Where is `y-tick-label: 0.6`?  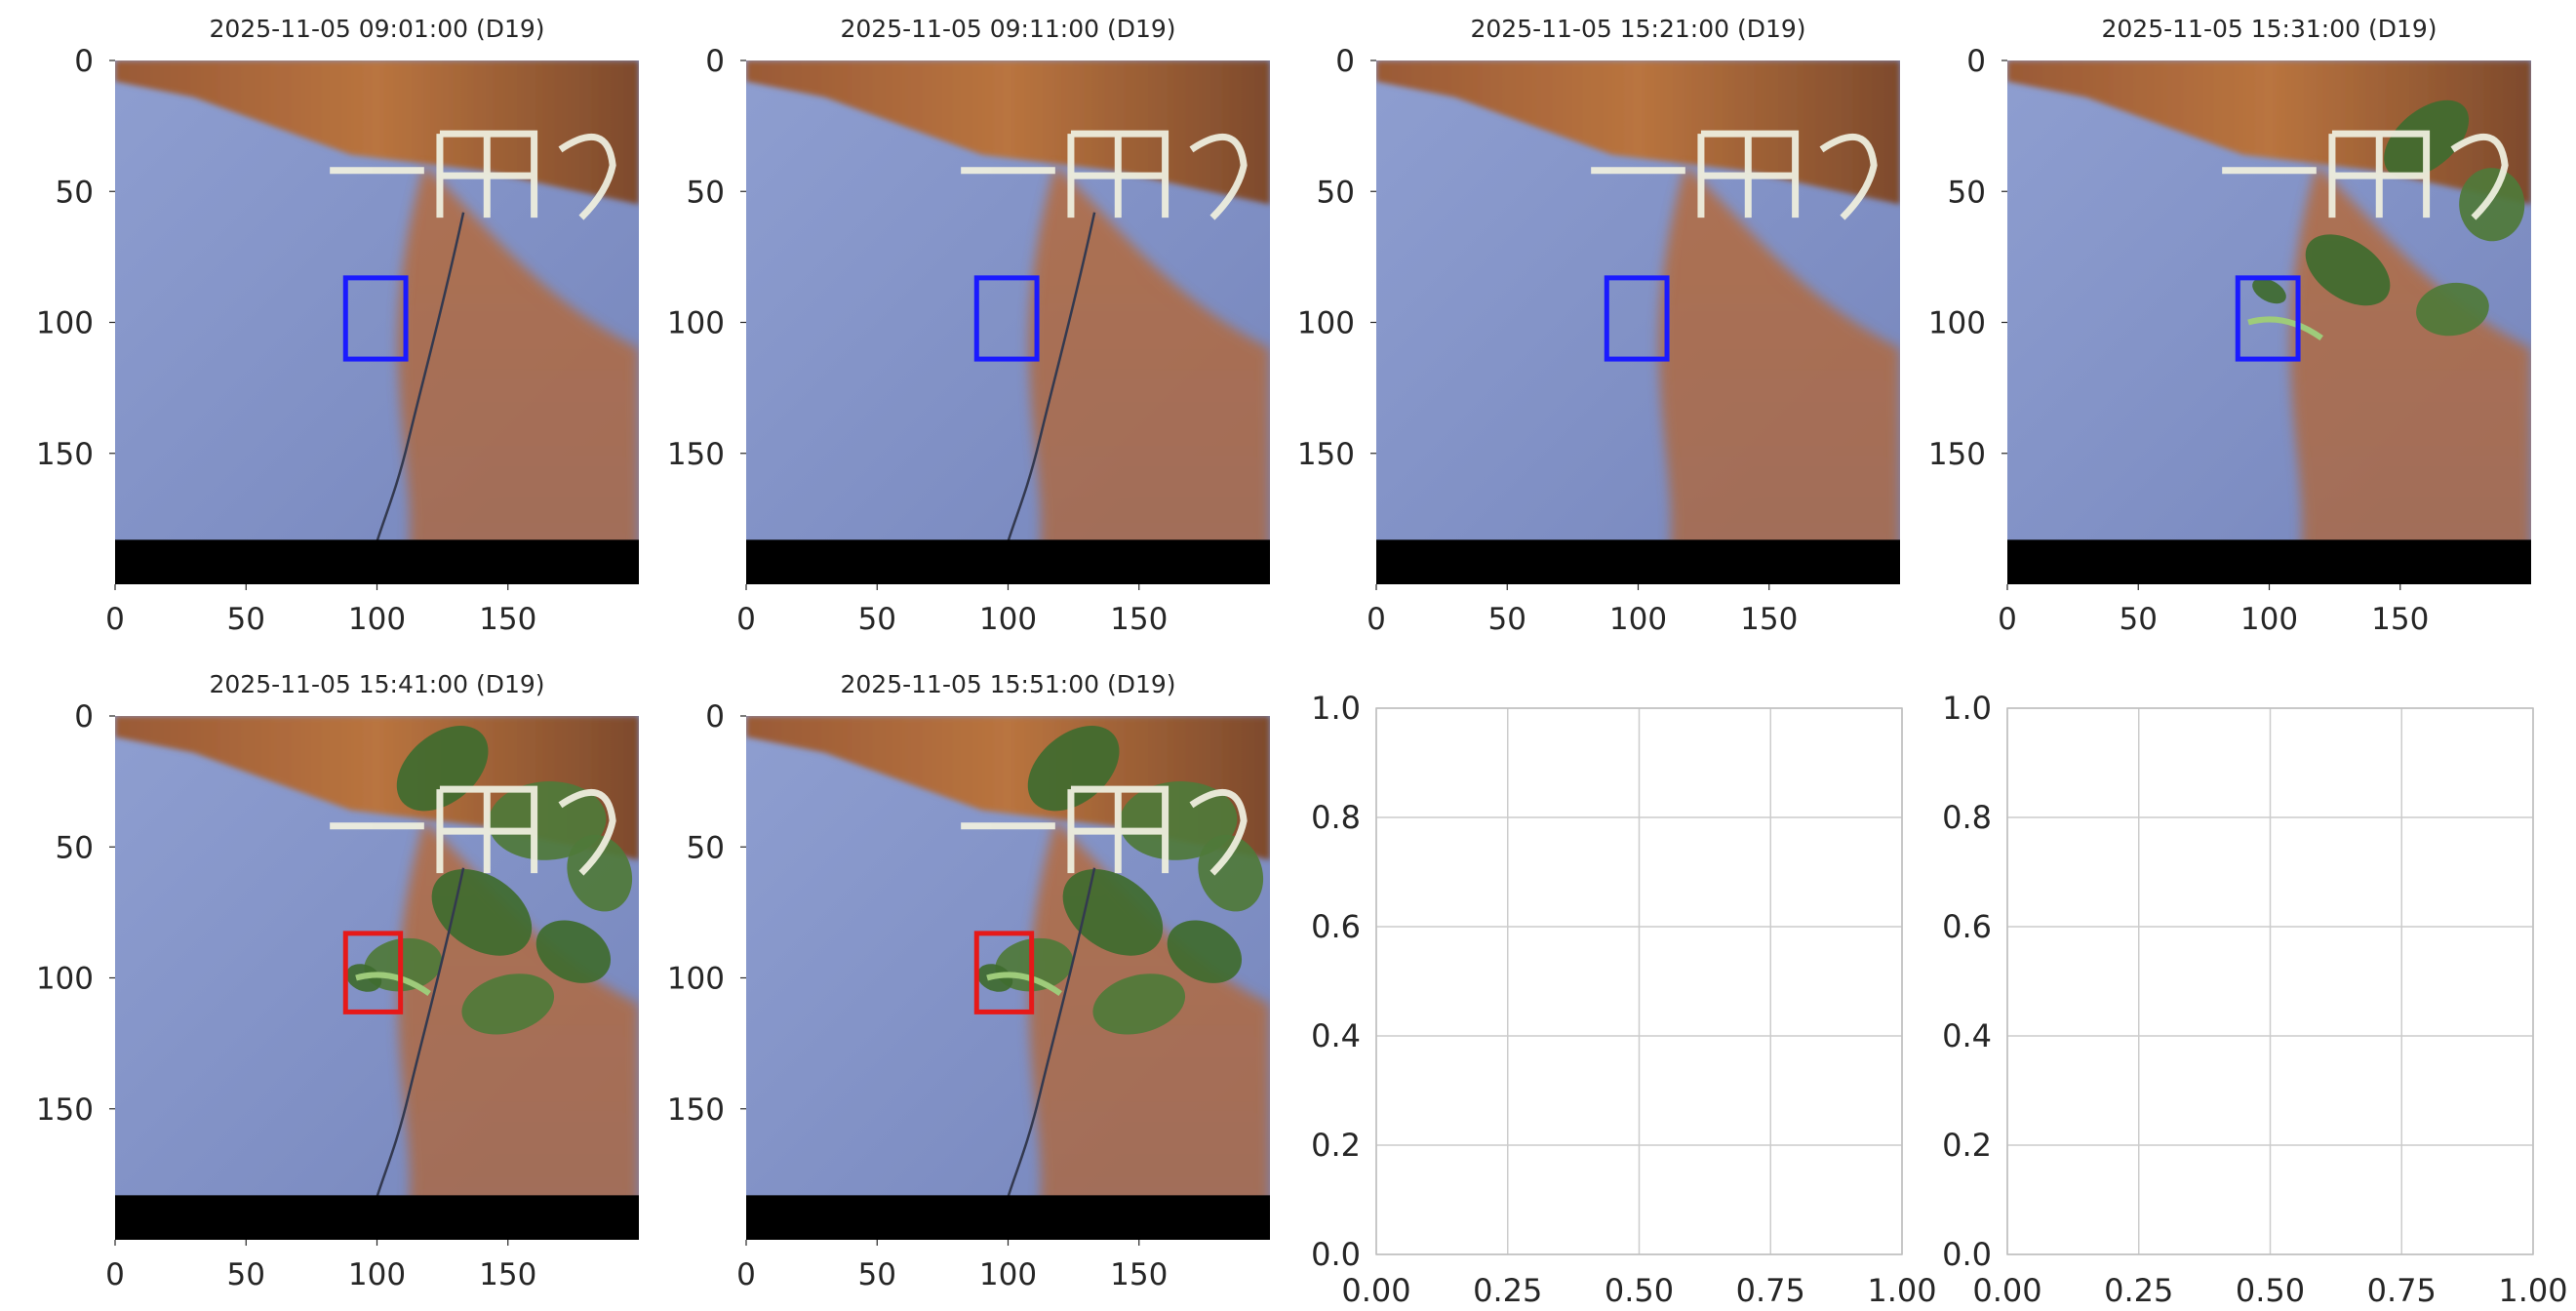 y-tick-label: 0.6 is located at coordinates (1967, 926).